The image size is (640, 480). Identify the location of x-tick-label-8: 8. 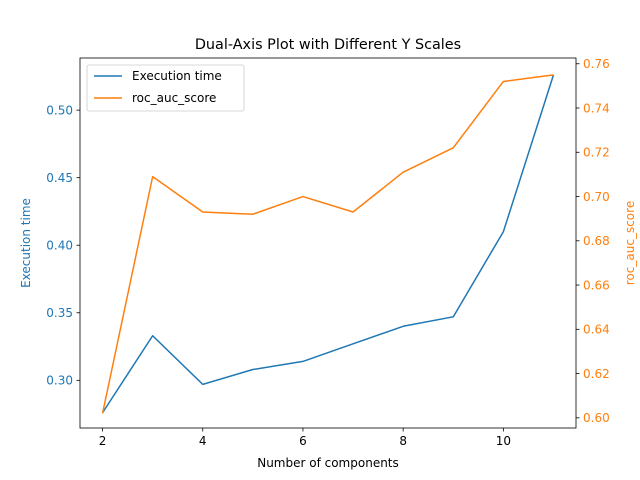
(403, 441).